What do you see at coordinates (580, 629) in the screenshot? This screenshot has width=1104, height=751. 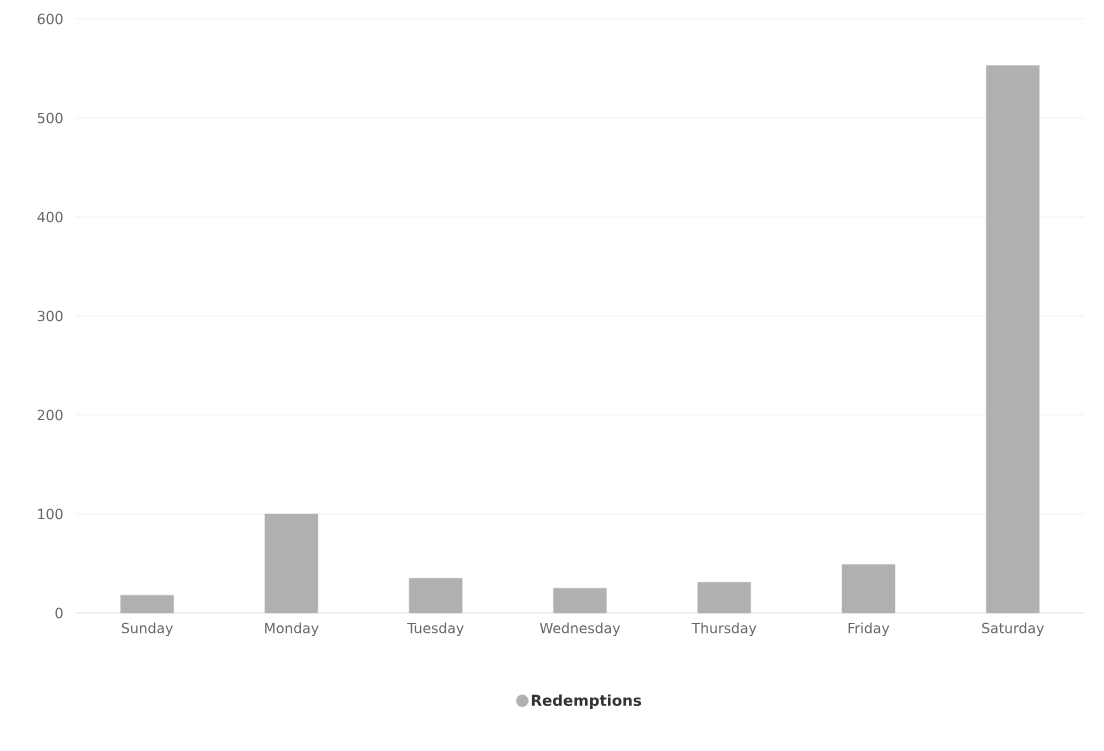 I see `x-tick-label: Wednesday` at bounding box center [580, 629].